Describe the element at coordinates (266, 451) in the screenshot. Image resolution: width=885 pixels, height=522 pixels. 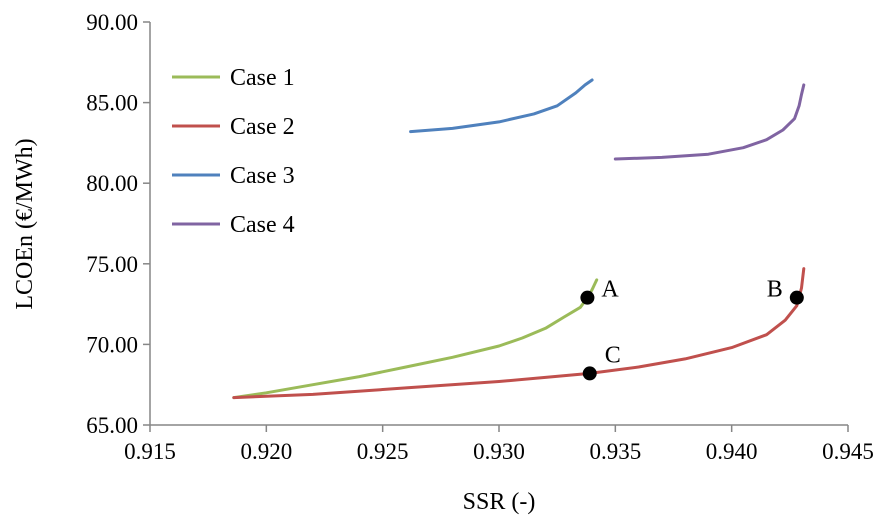
I see `x-tick-label: 0.920` at that location.